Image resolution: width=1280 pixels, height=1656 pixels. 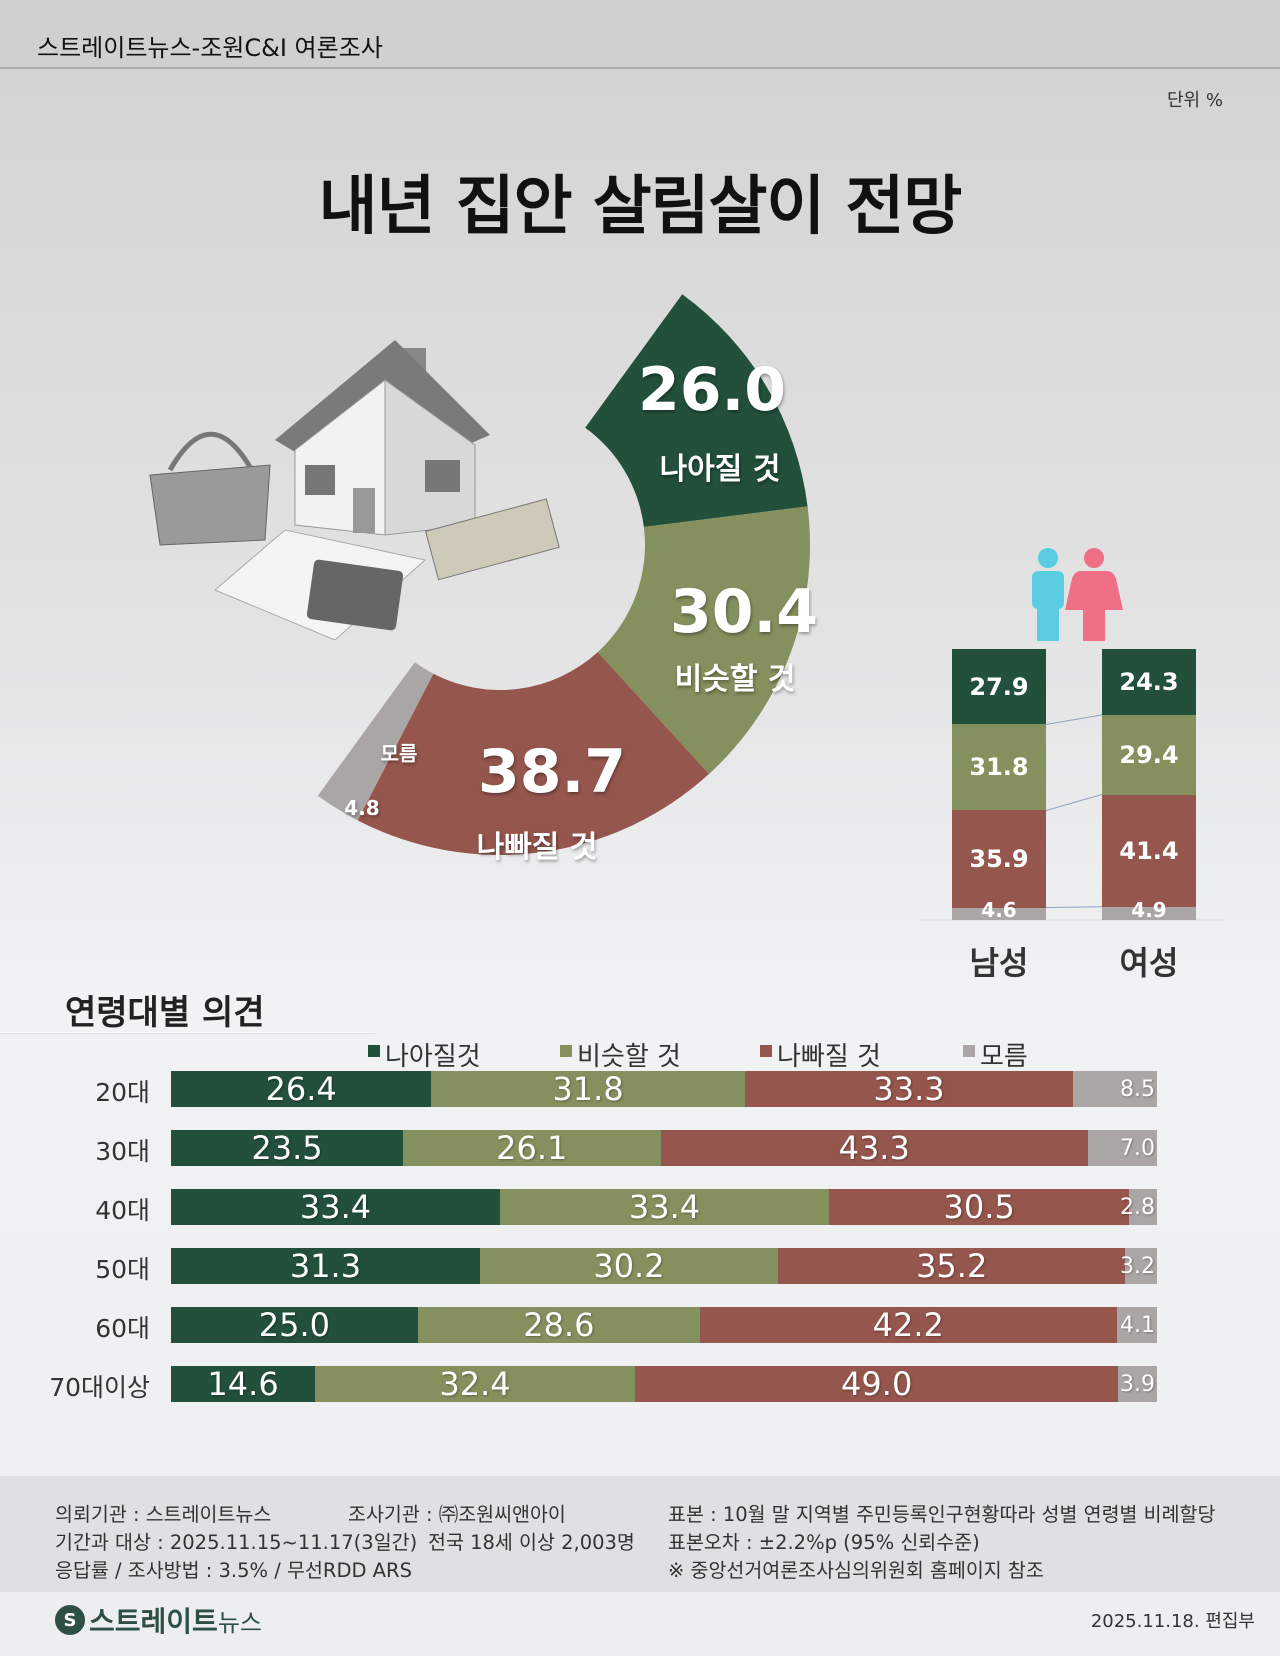 What do you see at coordinates (1138, 1207) in the screenshot?
I see `age-segment-unknown: 2.8` at bounding box center [1138, 1207].